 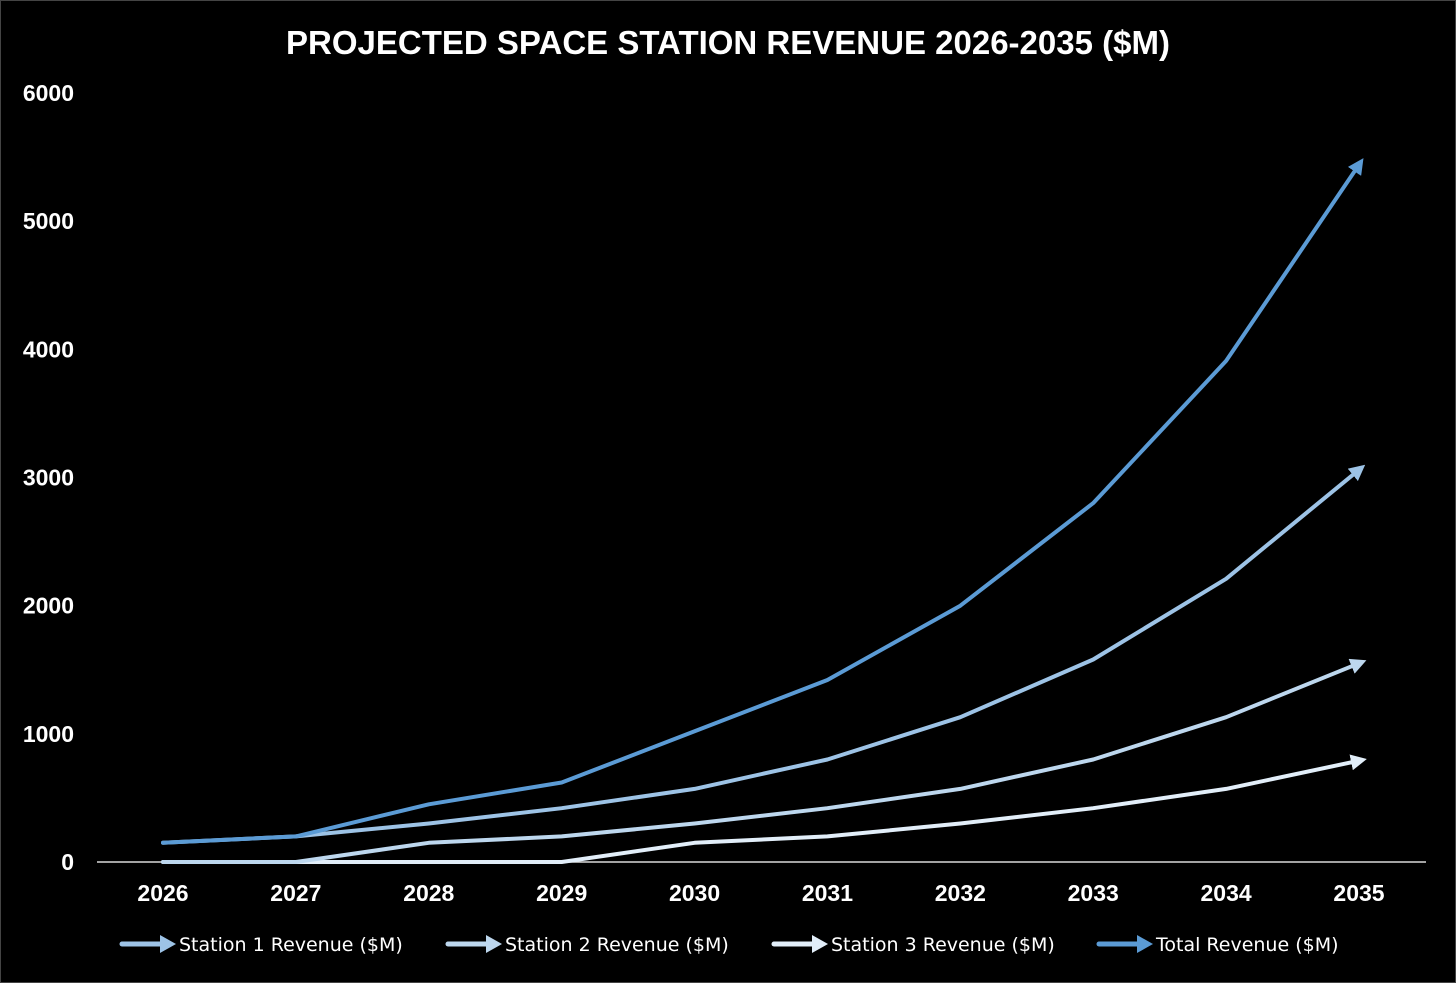 I want to click on x-tick-label: 2028, so click(x=428, y=893).